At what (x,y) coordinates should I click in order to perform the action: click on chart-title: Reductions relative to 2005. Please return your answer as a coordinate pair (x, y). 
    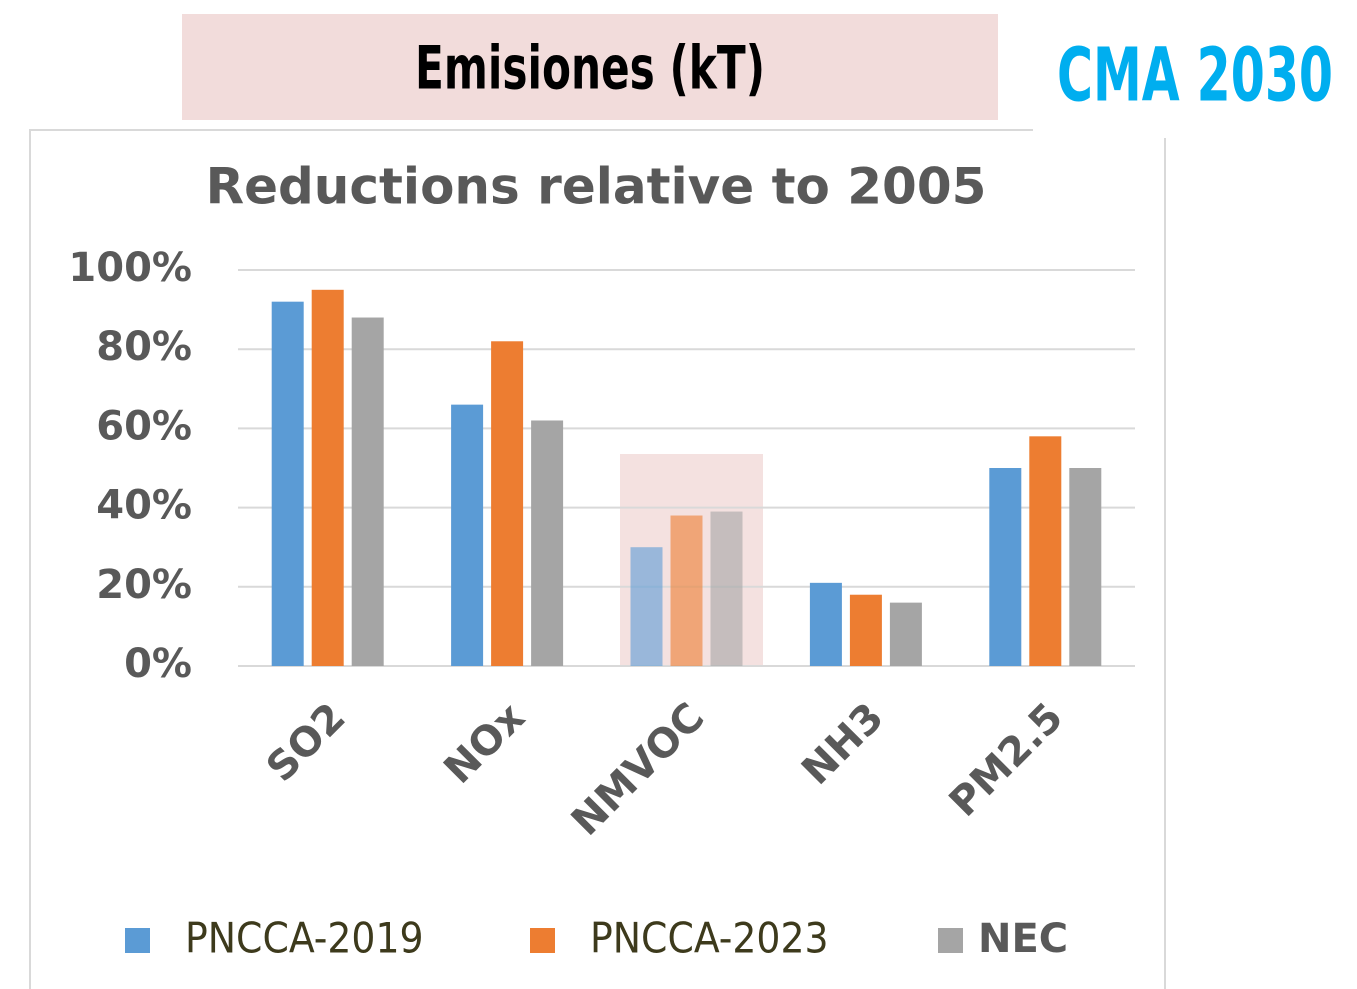
    Looking at the image, I should click on (596, 187).